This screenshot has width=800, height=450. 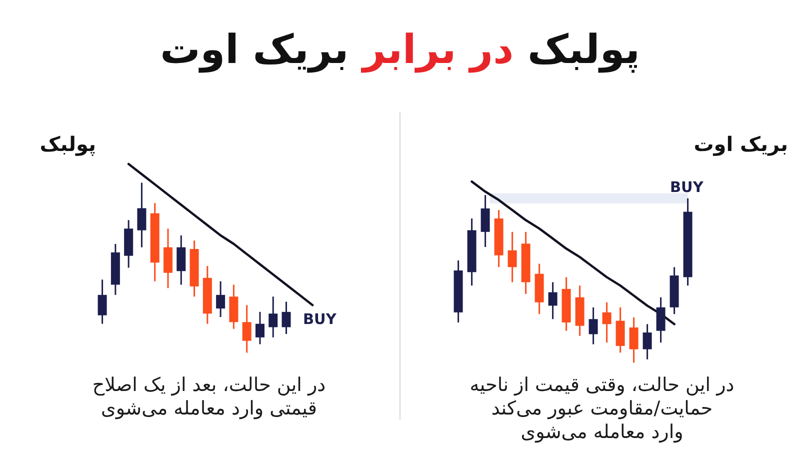 What do you see at coordinates (209, 397) in the screenshot?
I see `text: در این حالت، بعد از یک اصلاح قیمتی وارد معامله می‌شوی` at bounding box center [209, 397].